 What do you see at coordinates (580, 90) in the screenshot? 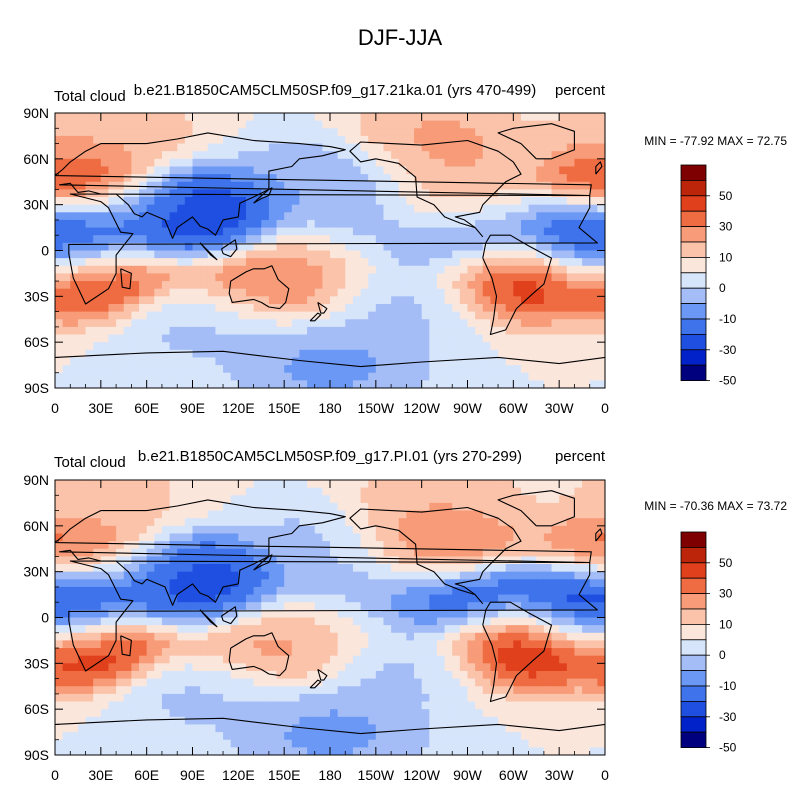
I see `top-title-right: percent` at bounding box center [580, 90].